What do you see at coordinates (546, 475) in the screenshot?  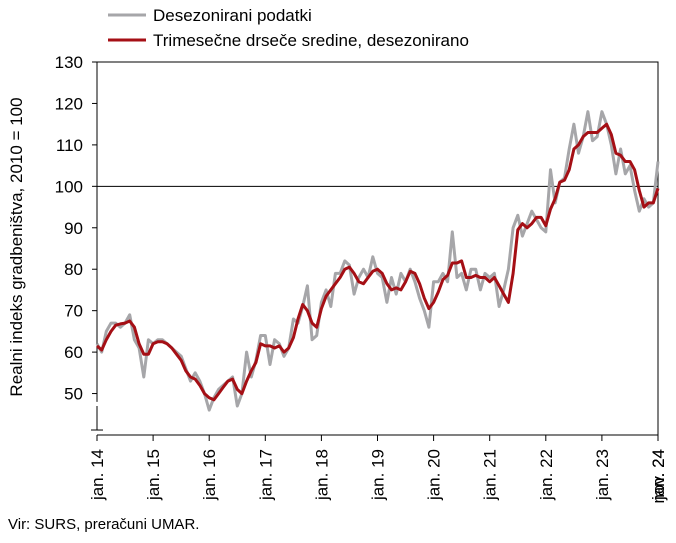 I see `x-tick-label: jan. 22` at bounding box center [546, 475].